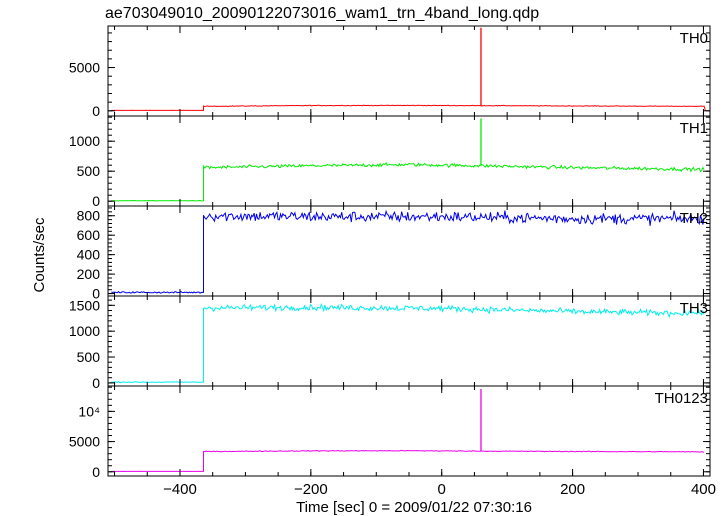  What do you see at coordinates (694, 218) in the screenshot?
I see `panel-label-th2: TH2` at bounding box center [694, 218].